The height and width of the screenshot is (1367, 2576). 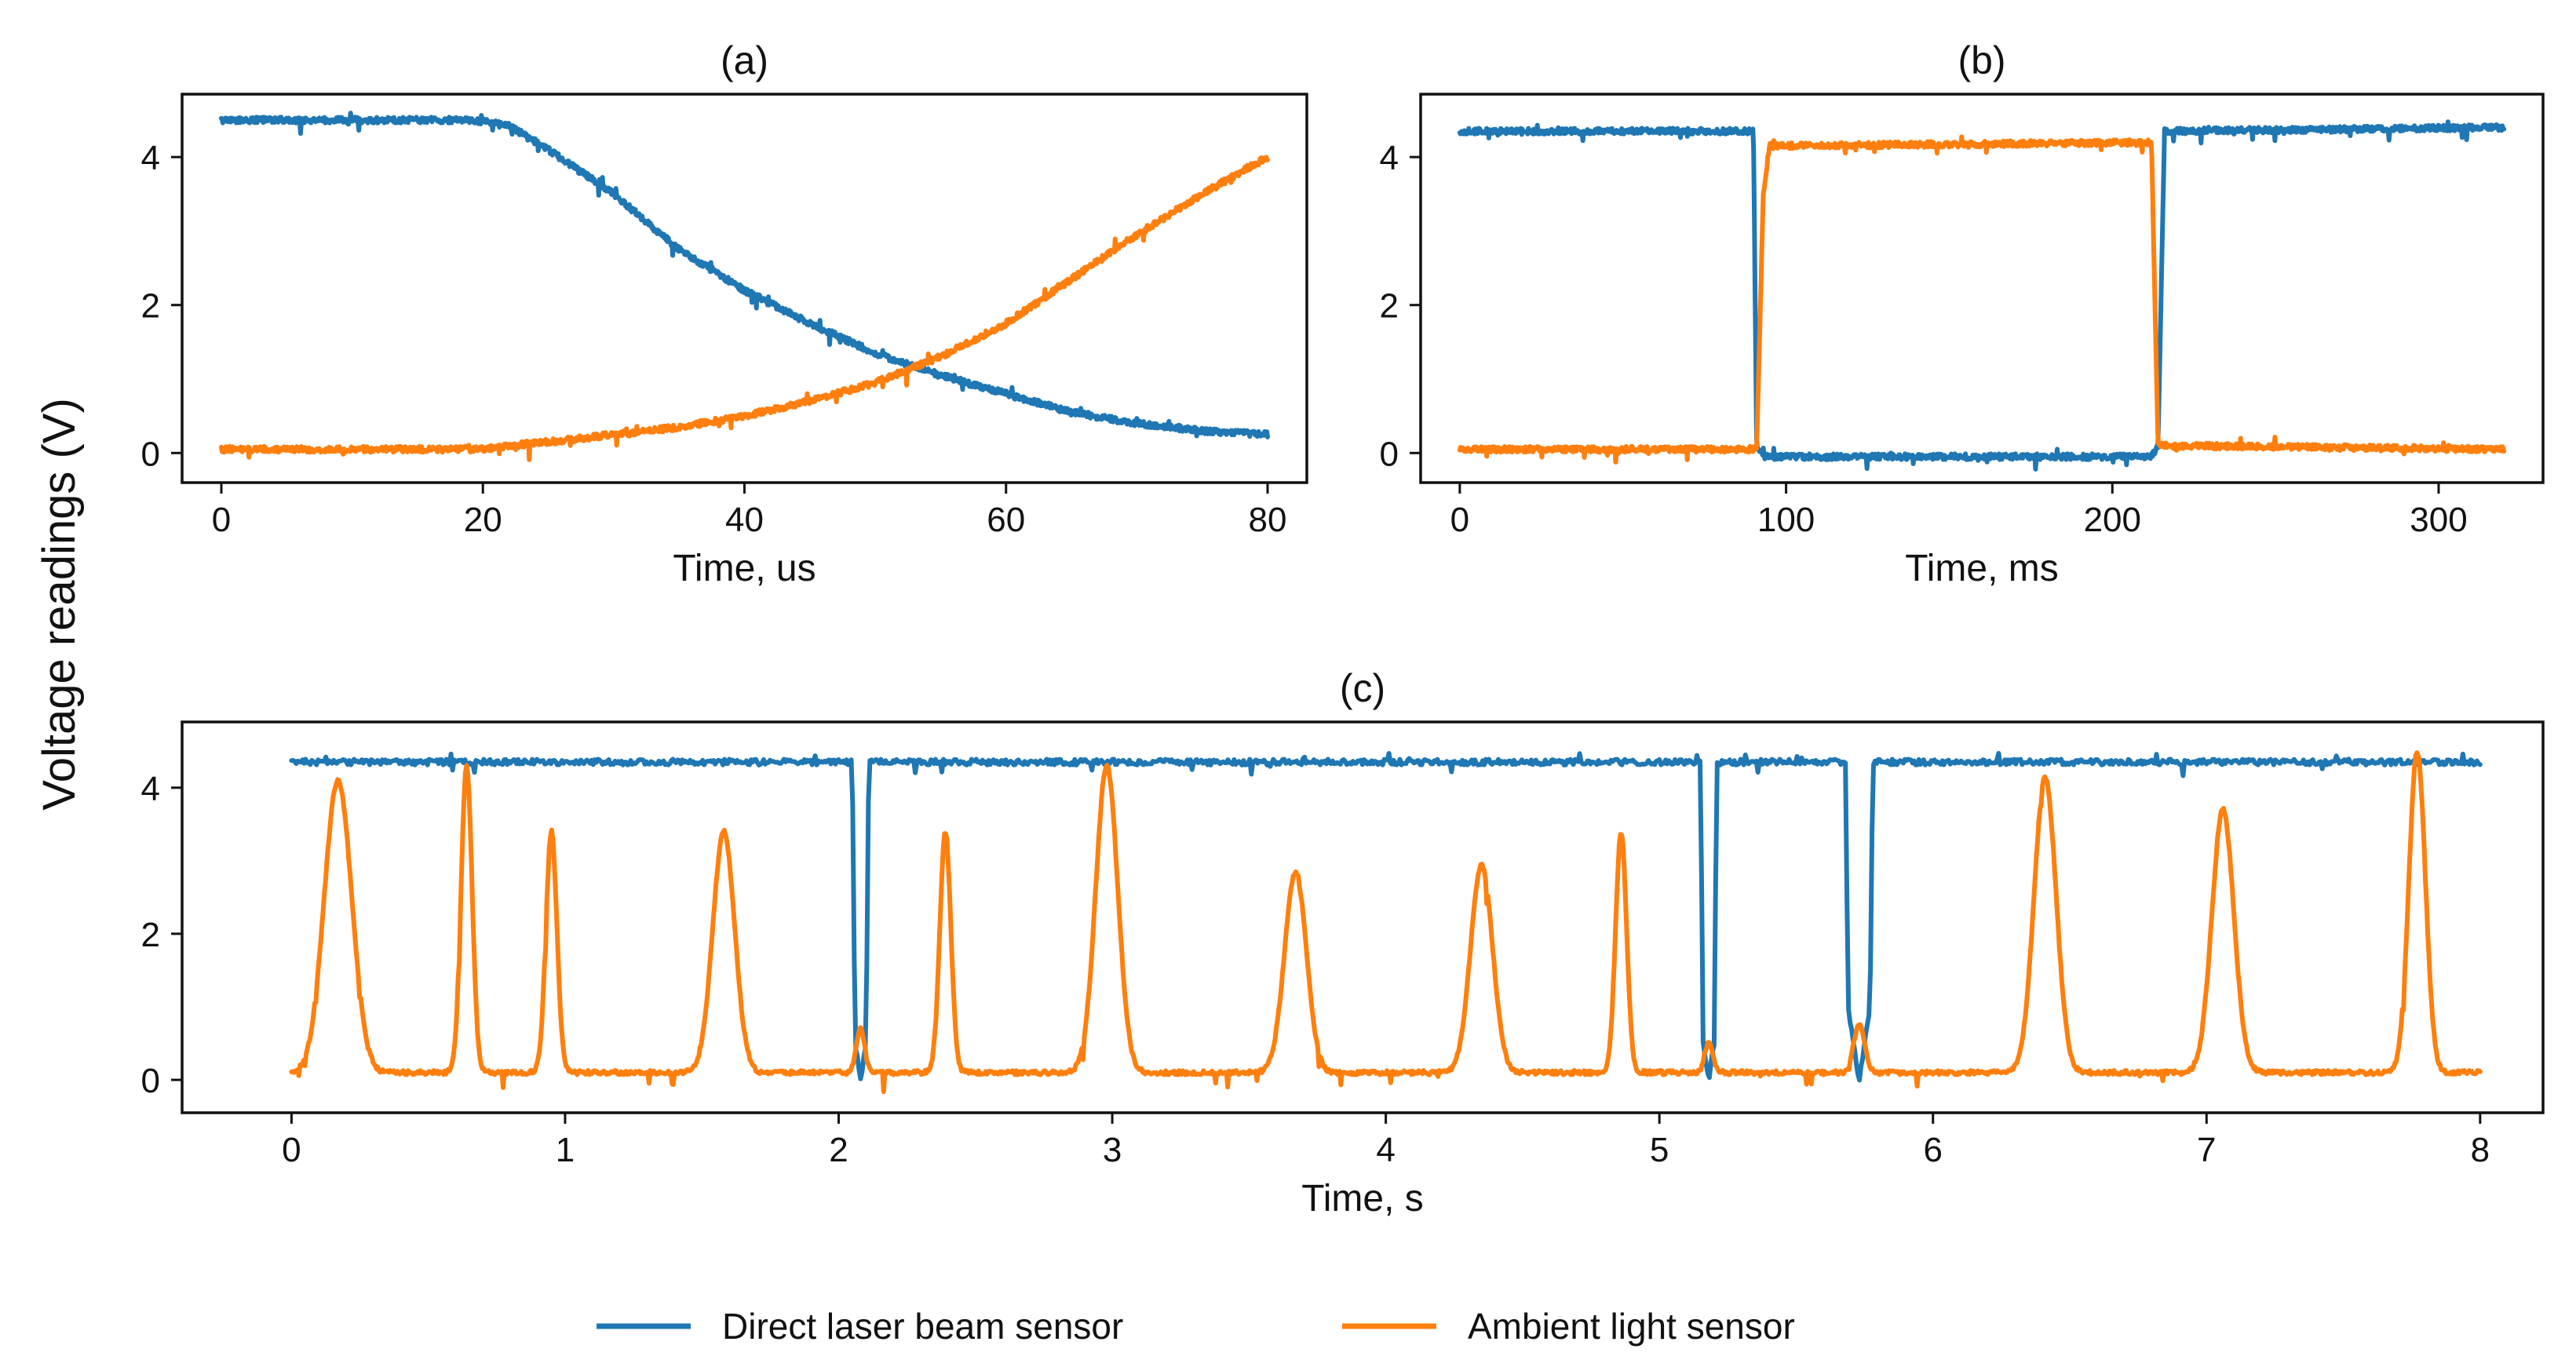 I want to click on x-tick-label: 5, so click(x=1659, y=1150).